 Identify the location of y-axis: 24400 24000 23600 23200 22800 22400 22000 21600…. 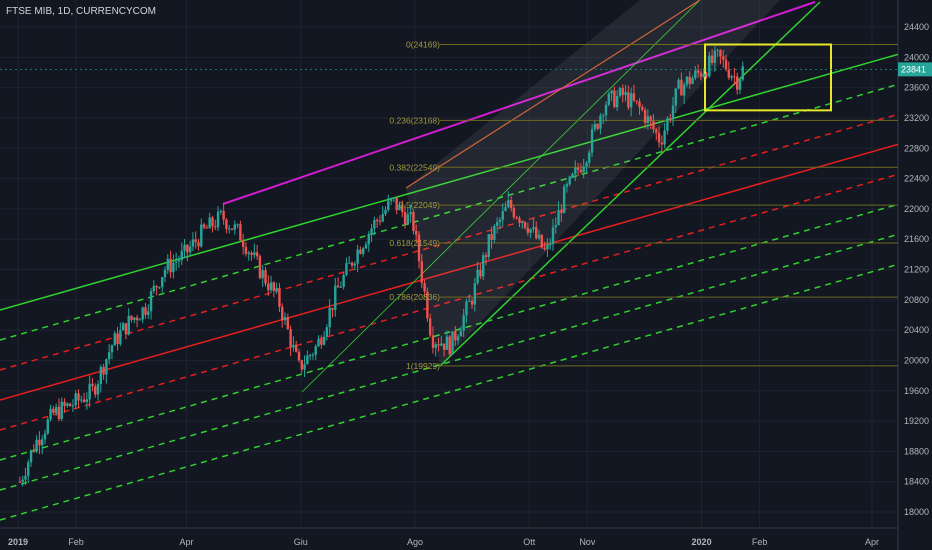
(915, 269).